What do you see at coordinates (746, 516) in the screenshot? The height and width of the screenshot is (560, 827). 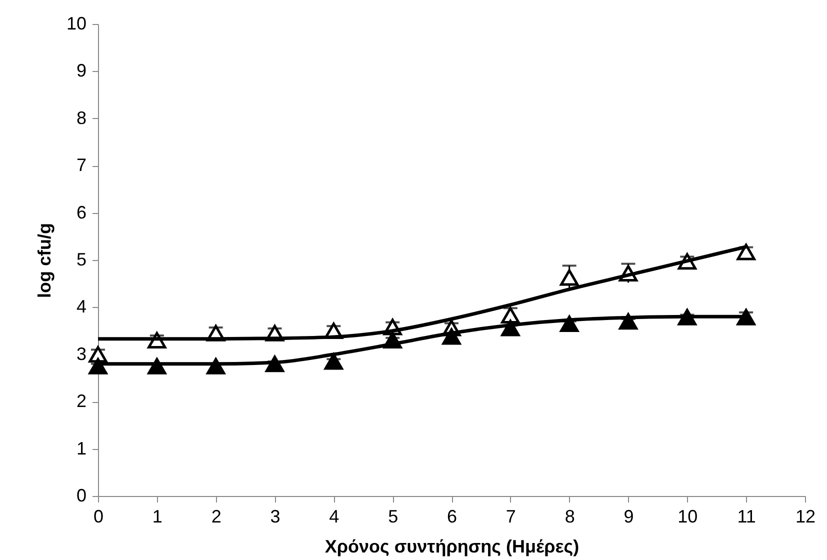 I see `x-tick-label: 11` at bounding box center [746, 516].